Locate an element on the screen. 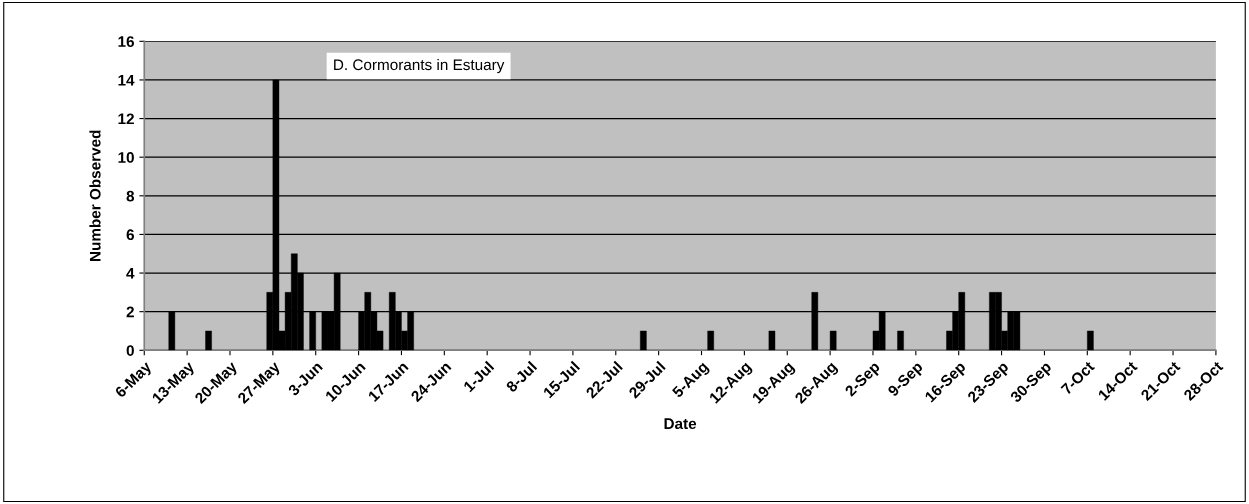  x-axis-title: Date is located at coordinates (680, 424).